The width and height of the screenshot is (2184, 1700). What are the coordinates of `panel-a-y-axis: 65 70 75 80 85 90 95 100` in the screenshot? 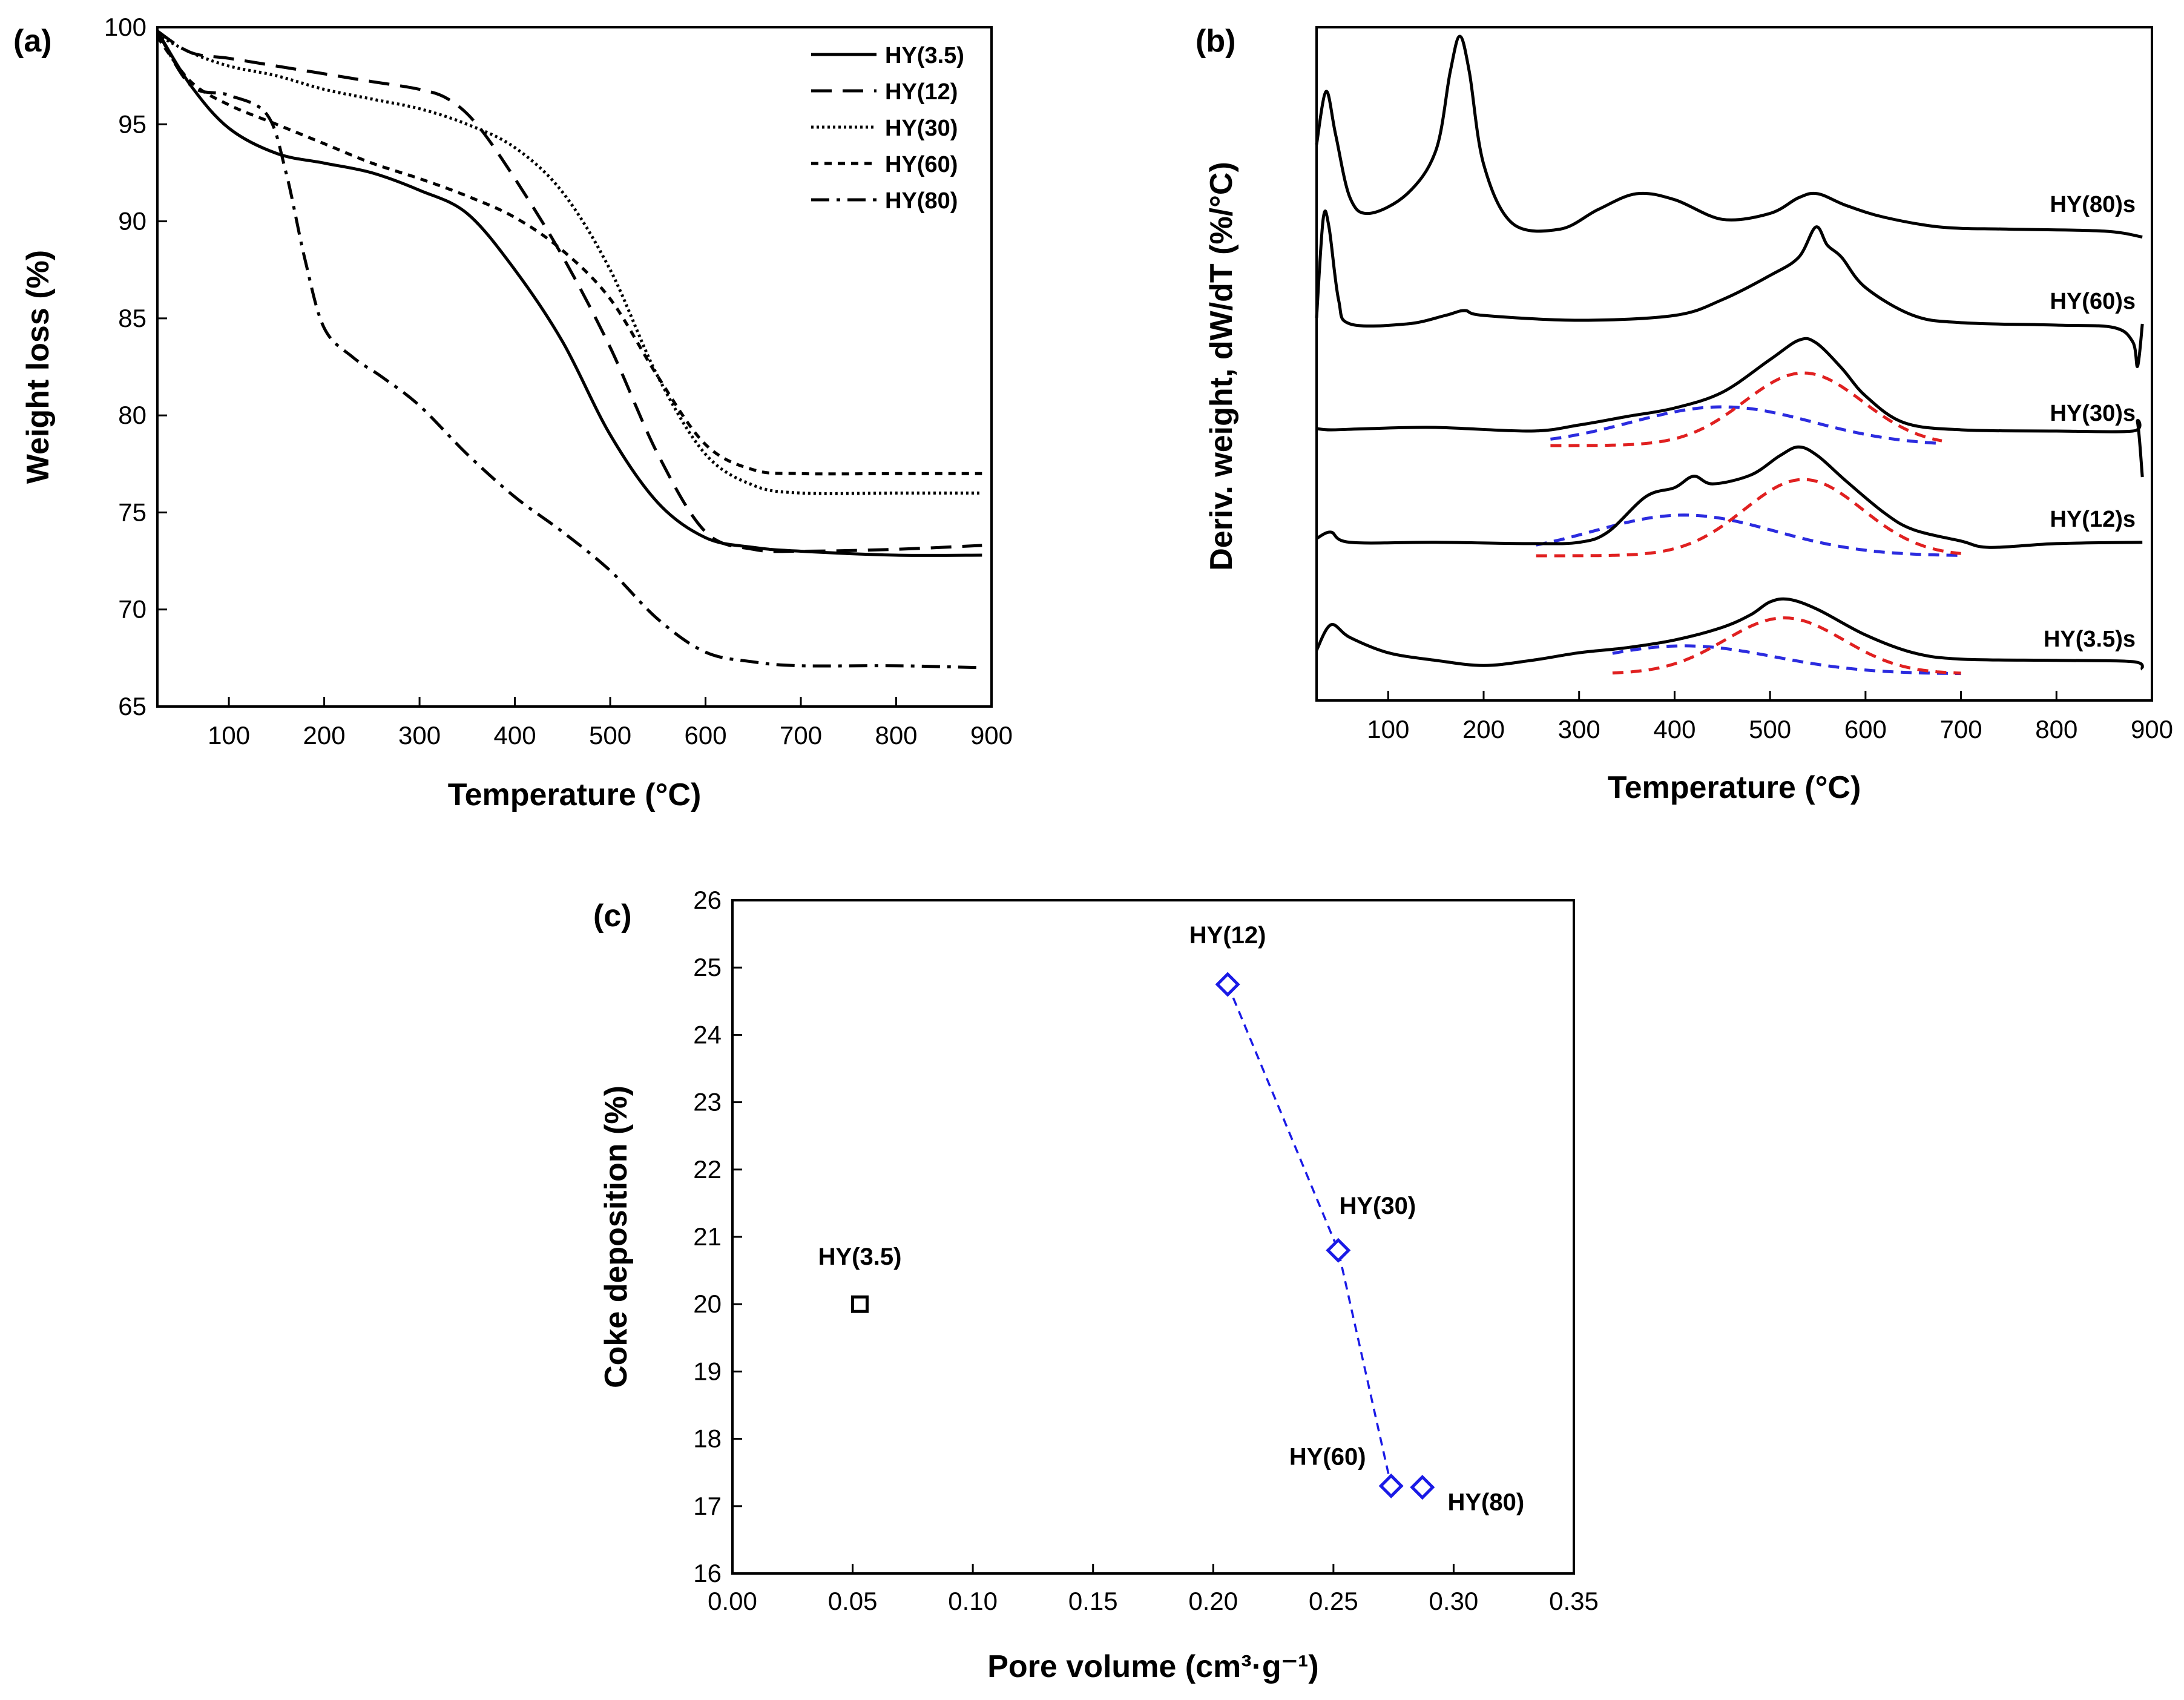 It's located at (135, 366).